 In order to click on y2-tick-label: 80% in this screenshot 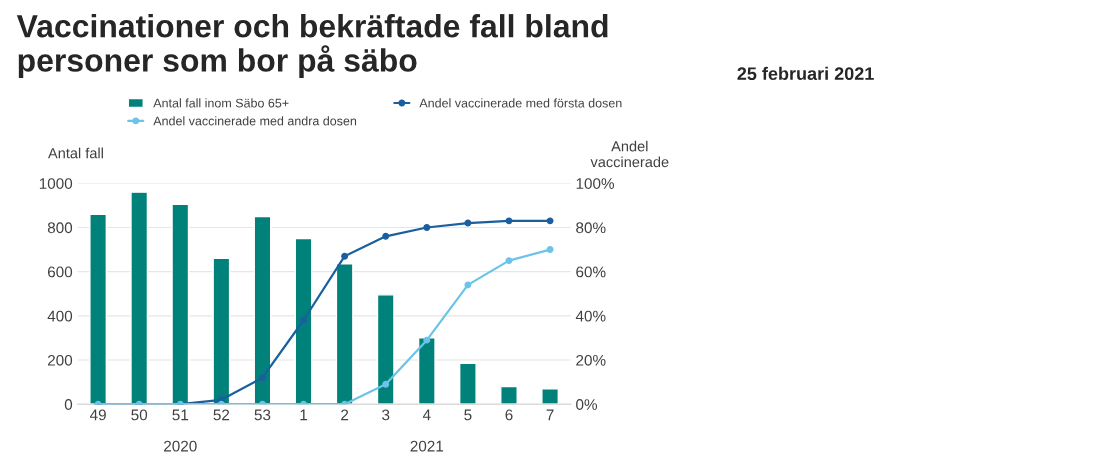, I will do `click(591, 228)`.